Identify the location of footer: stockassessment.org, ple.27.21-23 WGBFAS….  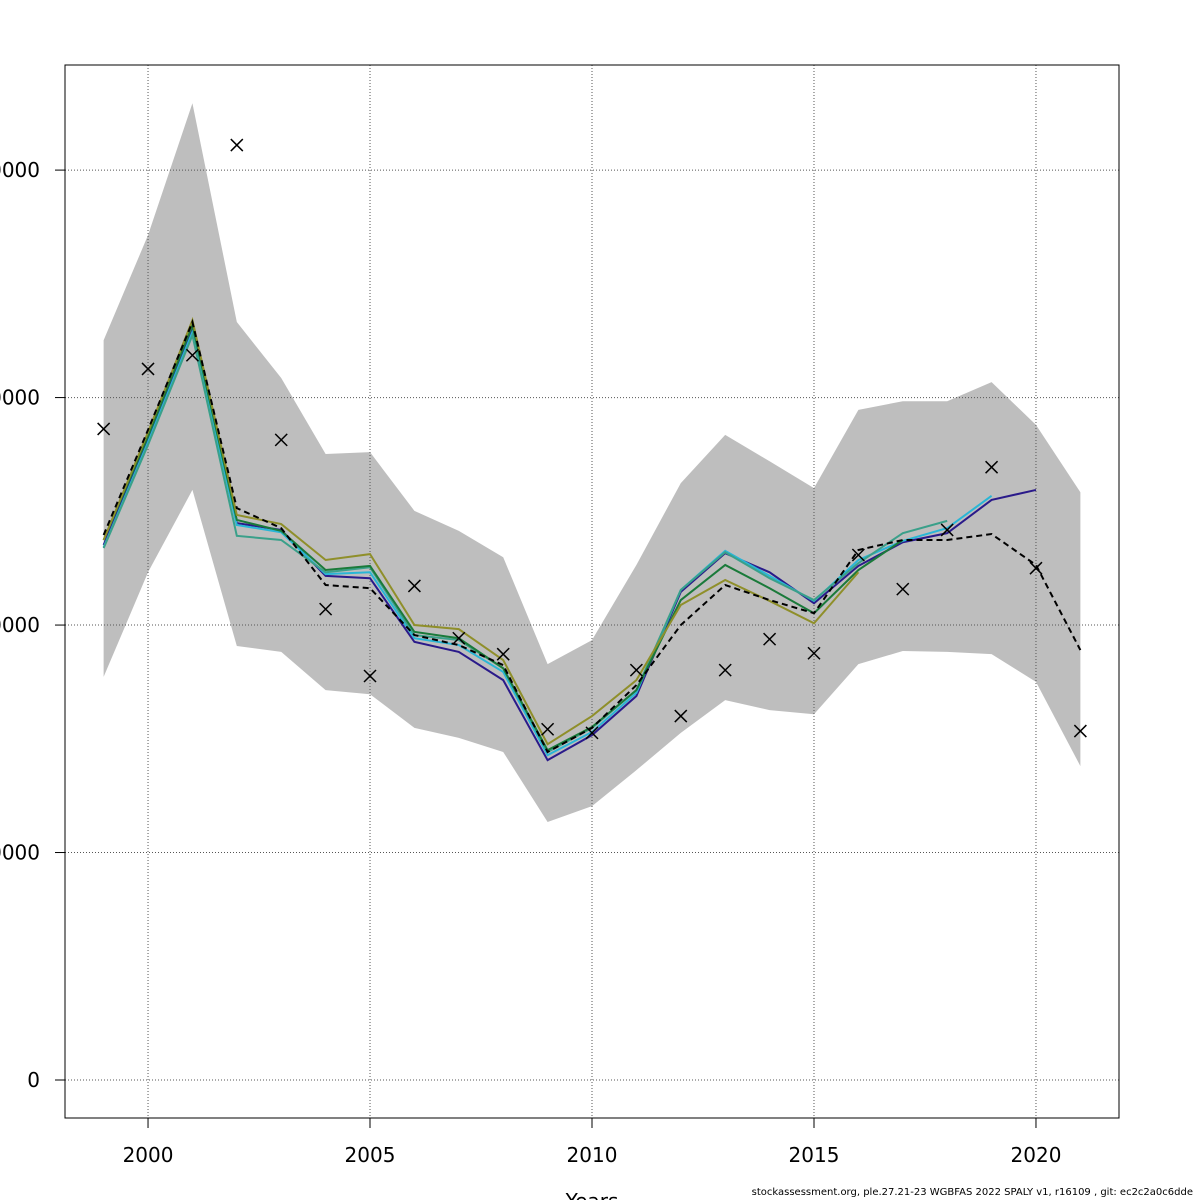
(972, 1192).